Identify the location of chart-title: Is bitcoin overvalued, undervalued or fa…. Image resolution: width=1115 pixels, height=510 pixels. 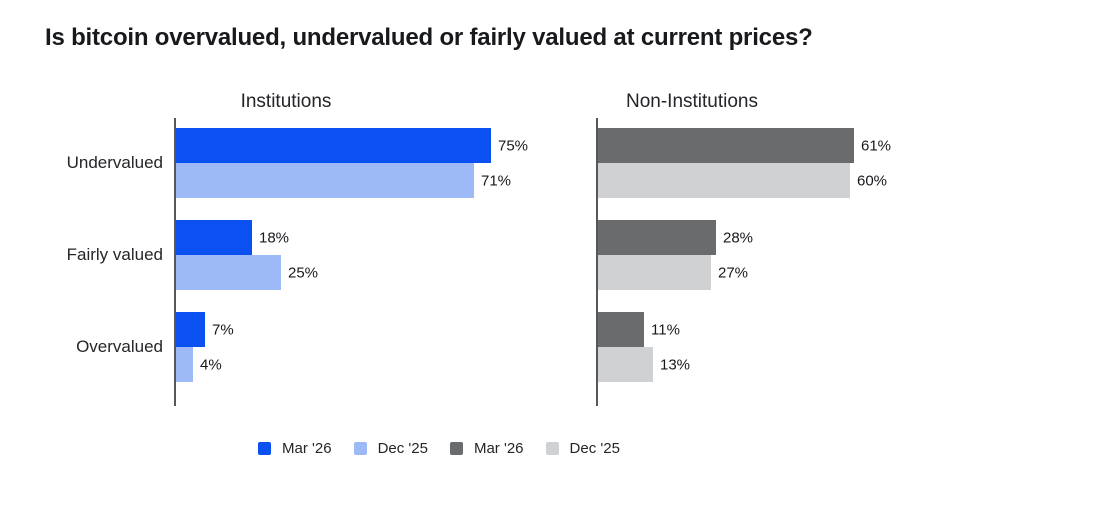
(429, 37).